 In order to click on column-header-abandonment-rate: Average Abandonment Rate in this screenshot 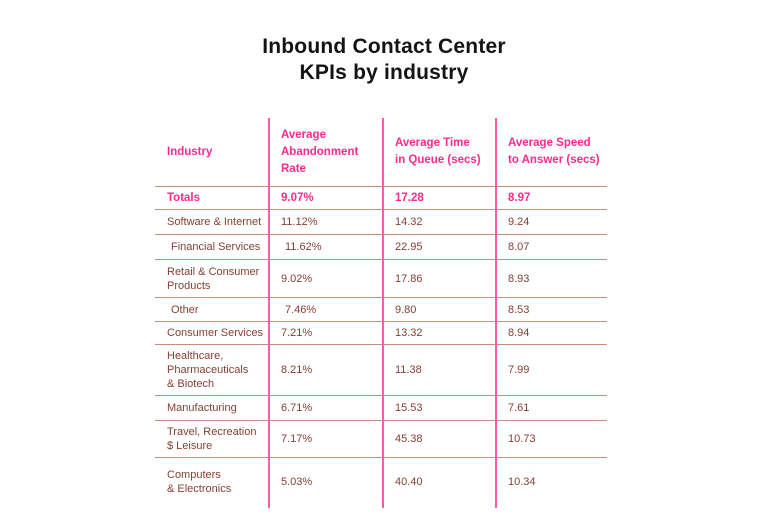, I will do `click(320, 151)`.